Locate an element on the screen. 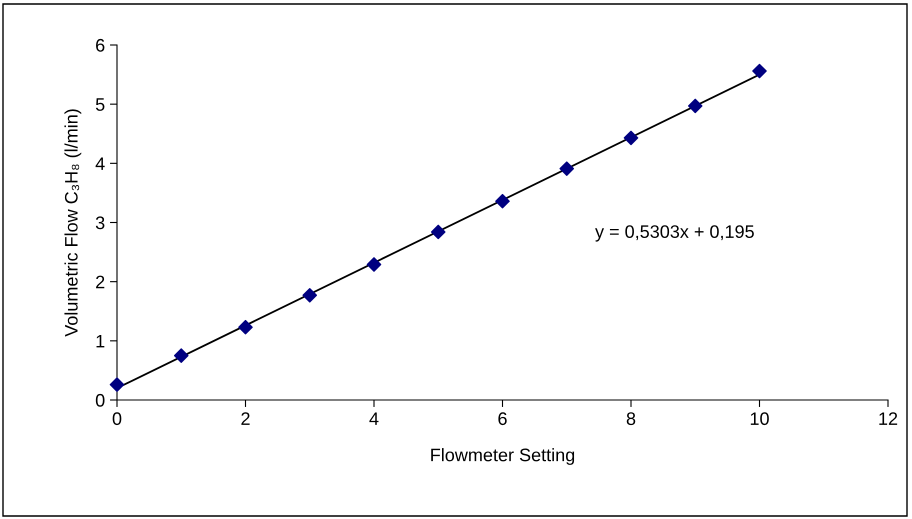 This screenshot has width=912, height=519. x-tick-label: 8 is located at coordinates (631, 419).